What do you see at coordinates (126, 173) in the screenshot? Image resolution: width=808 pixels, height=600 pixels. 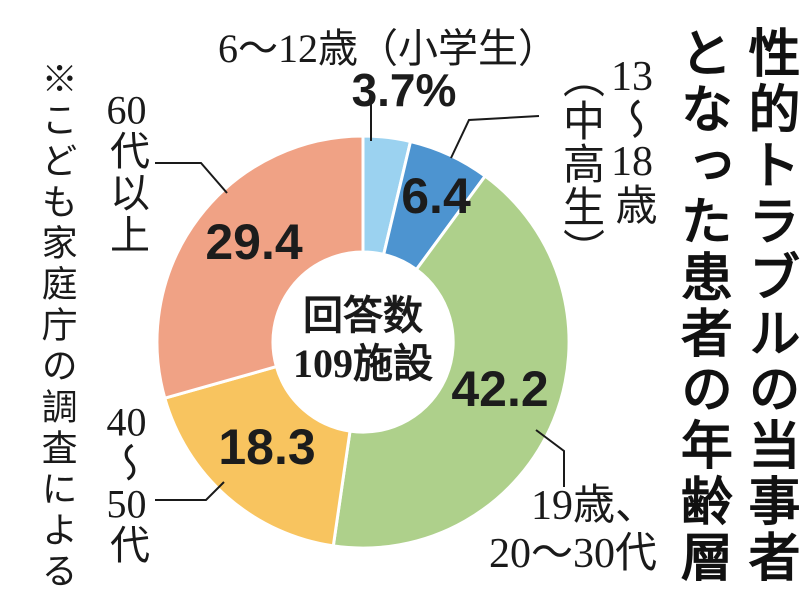 I see `label-age-60: 60代以上` at bounding box center [126, 173].